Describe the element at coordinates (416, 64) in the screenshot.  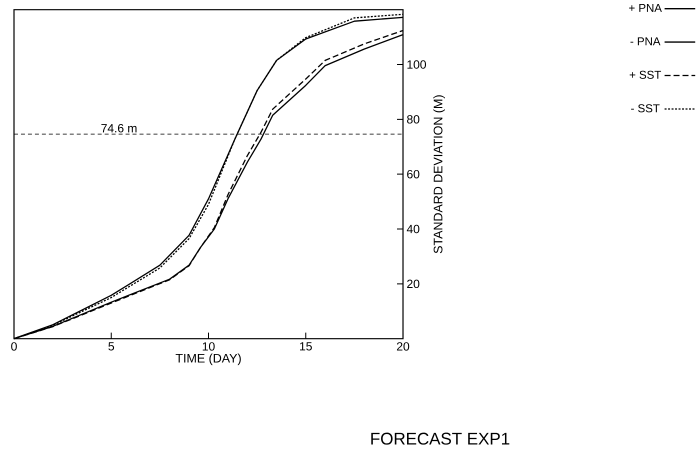
I see `y-tick-label: 100` at that location.